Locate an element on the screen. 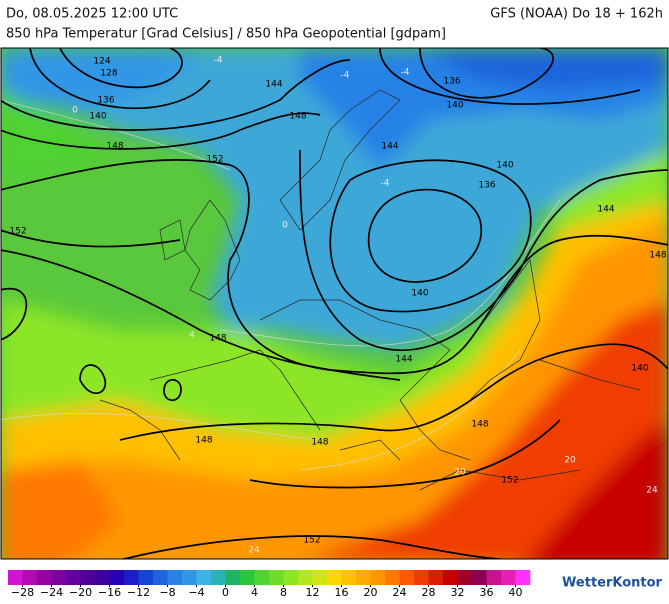  colorbar-tick-label: −24 is located at coordinates (51, 592).